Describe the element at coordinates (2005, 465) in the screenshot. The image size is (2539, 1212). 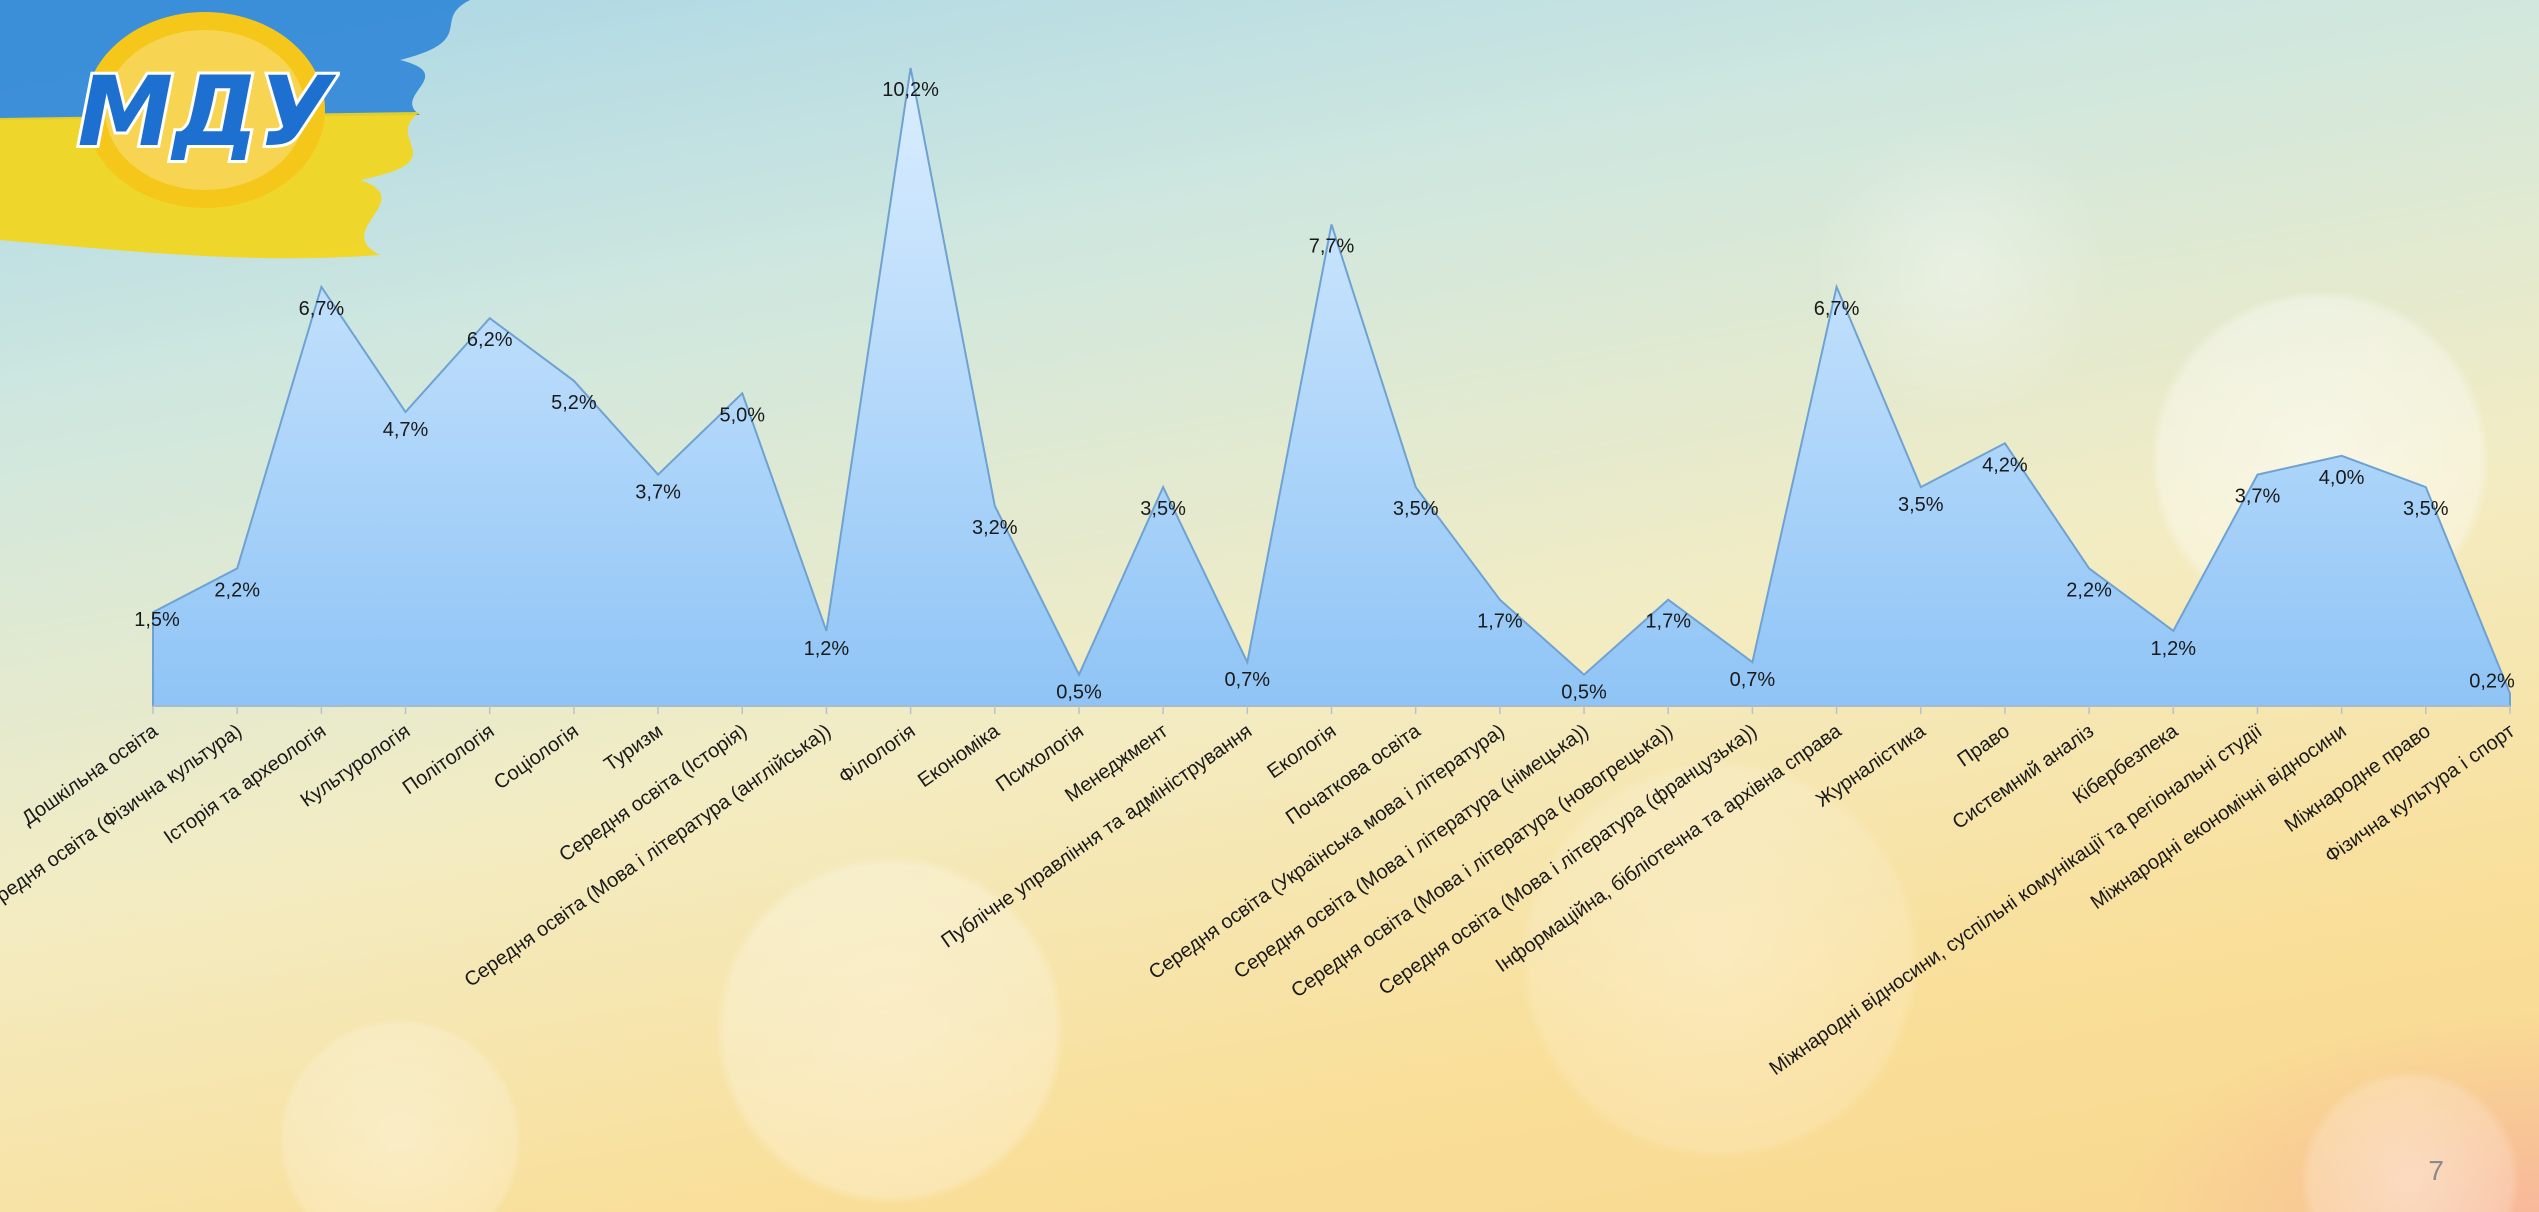
I see `data-label: 4,2%` at that location.